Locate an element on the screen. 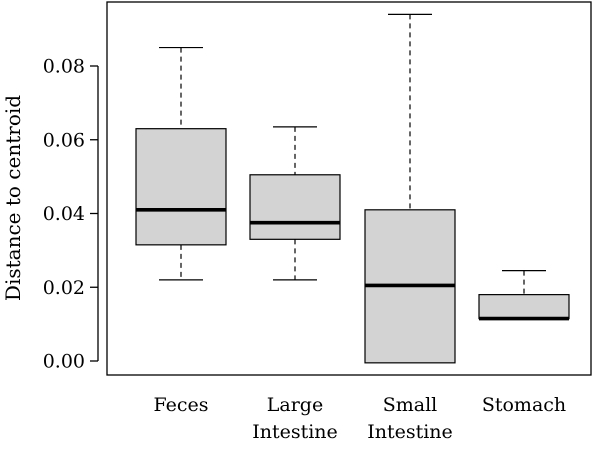 The width and height of the screenshot is (600, 450). x-category-label: Feces is located at coordinates (180, 405).